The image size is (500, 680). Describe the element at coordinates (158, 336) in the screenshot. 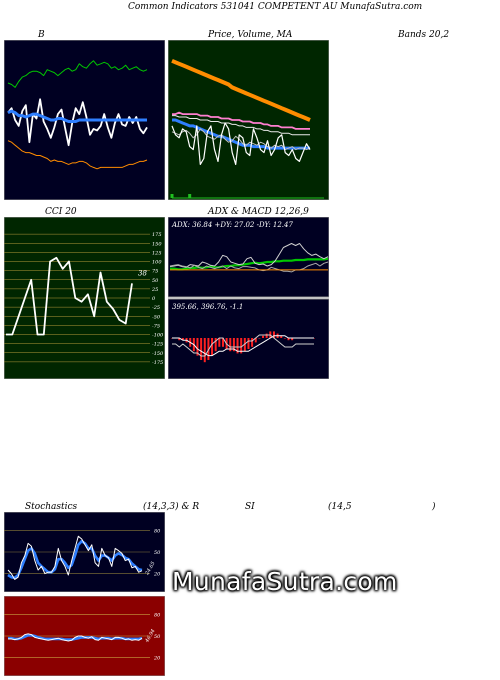

I see `cci-tick-label: -100` at that location.